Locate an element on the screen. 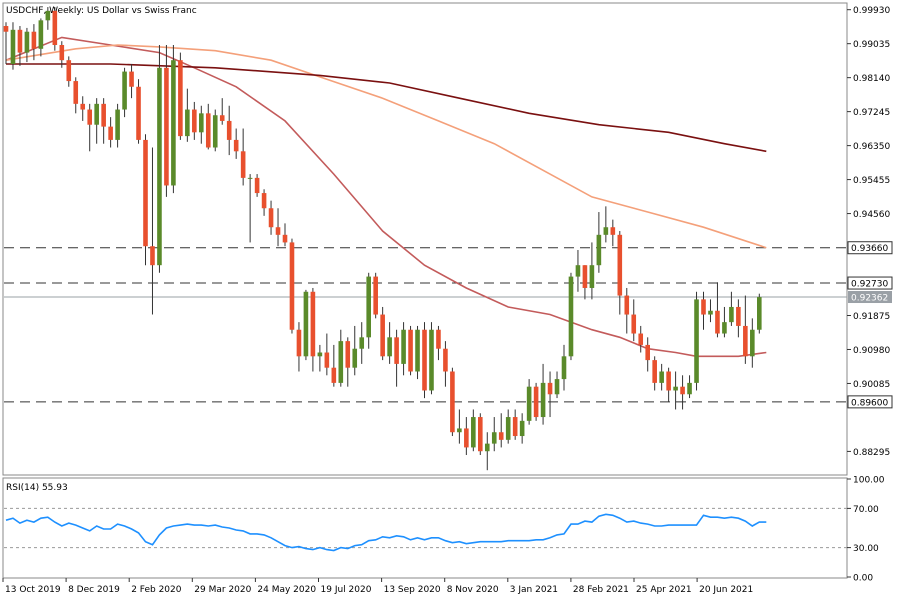 The height and width of the screenshot is (600, 900). price-tick-label: 0.99035 is located at coordinates (871, 45).